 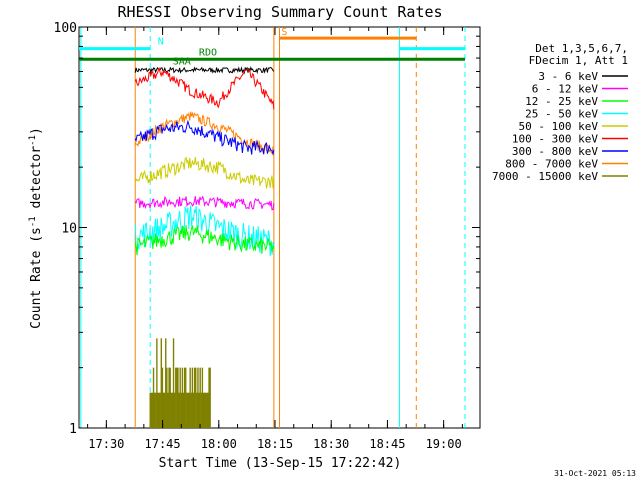 I want to click on y-tick-label: 100, so click(x=65, y=28).